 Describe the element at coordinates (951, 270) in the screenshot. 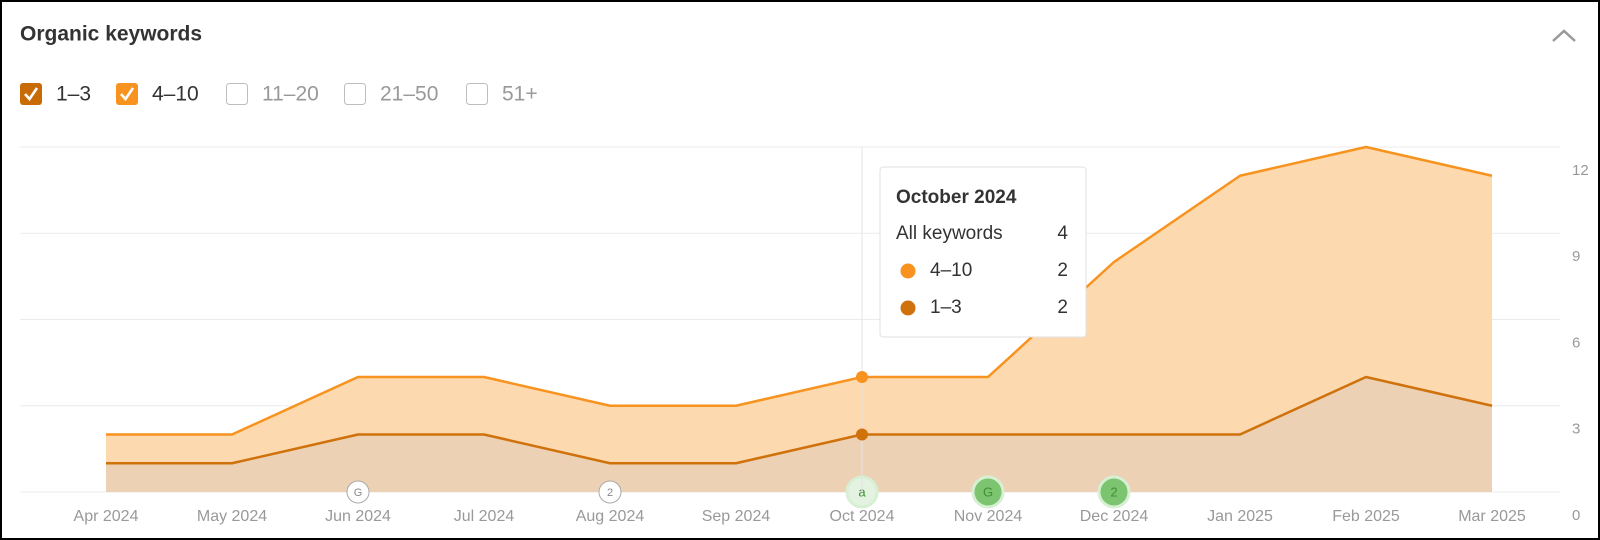

I see `tooltip-row-name: 4–10` at that location.